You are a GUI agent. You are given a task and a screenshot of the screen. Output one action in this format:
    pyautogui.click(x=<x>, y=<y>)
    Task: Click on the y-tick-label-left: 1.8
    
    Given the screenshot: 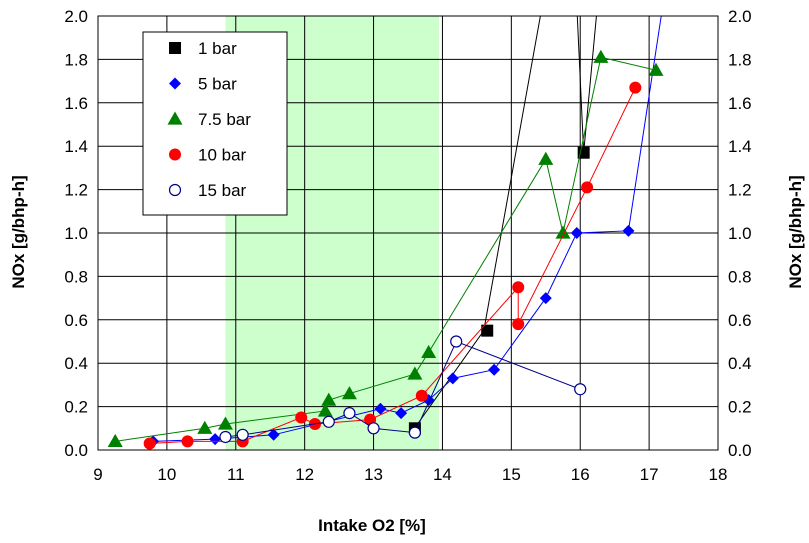 What is the action you would take?
    pyautogui.click(x=76, y=59)
    